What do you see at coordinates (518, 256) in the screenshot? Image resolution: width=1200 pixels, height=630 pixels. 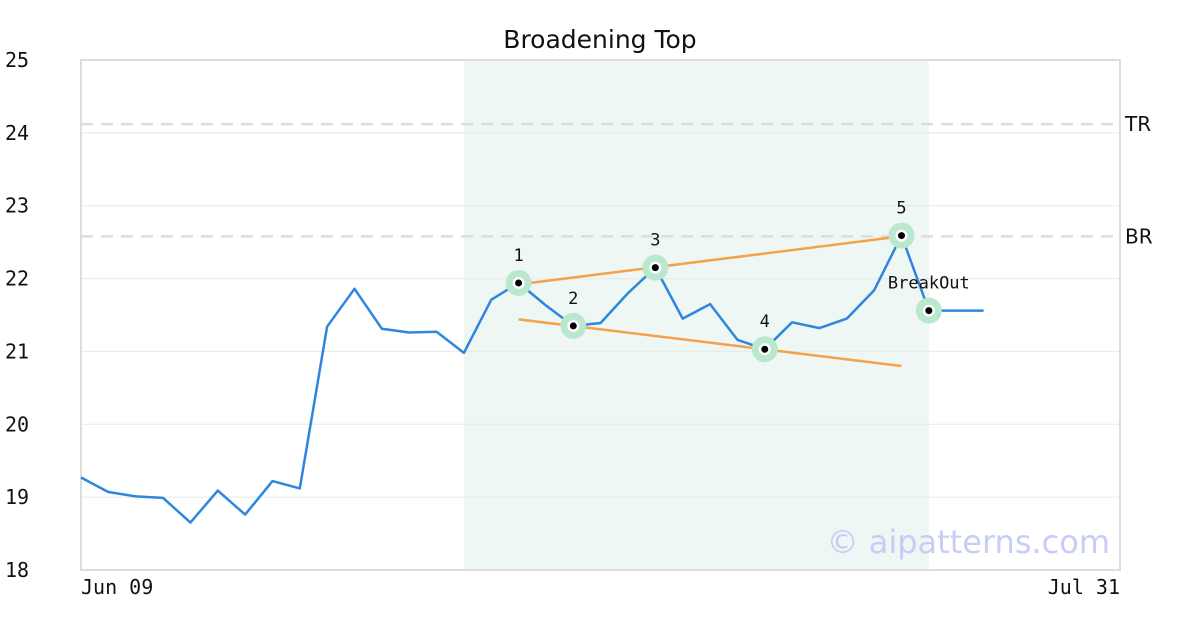 I see `pattern-point-label: 1` at bounding box center [518, 256].